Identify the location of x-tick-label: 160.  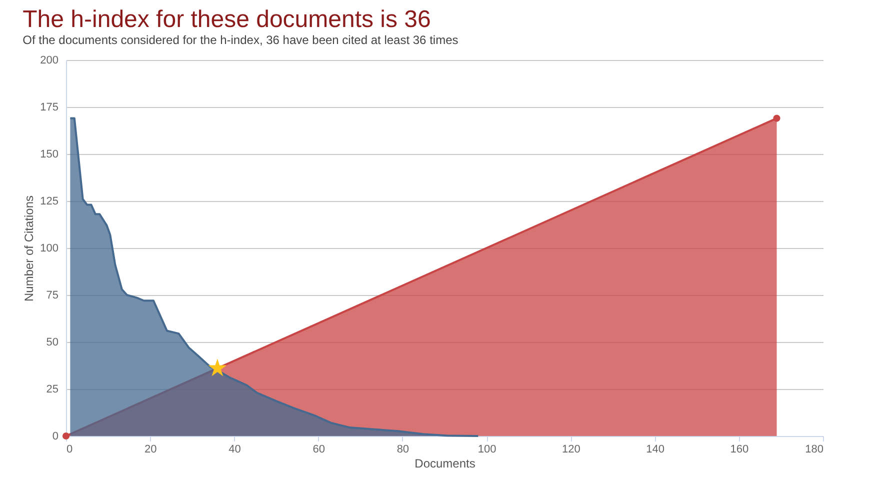
(739, 450).